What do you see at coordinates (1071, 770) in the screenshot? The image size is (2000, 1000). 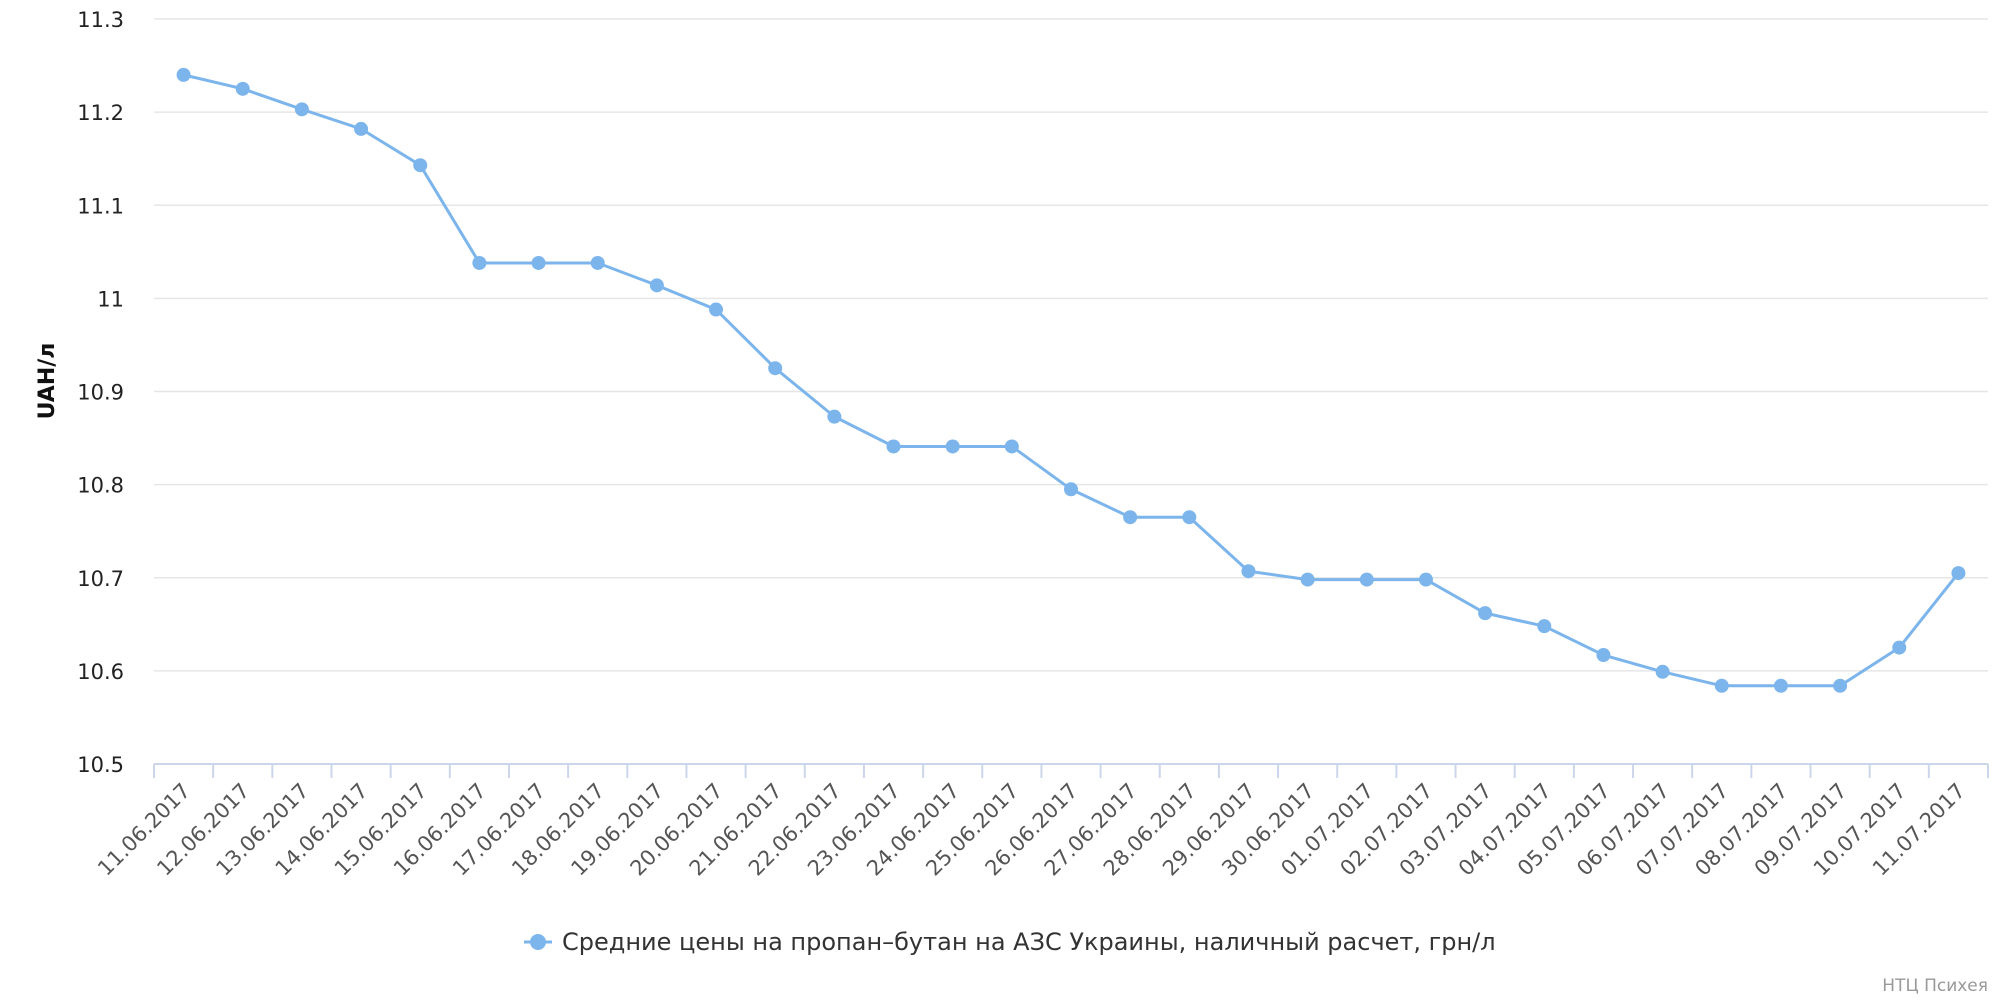 I see `x-axis` at bounding box center [1071, 770].